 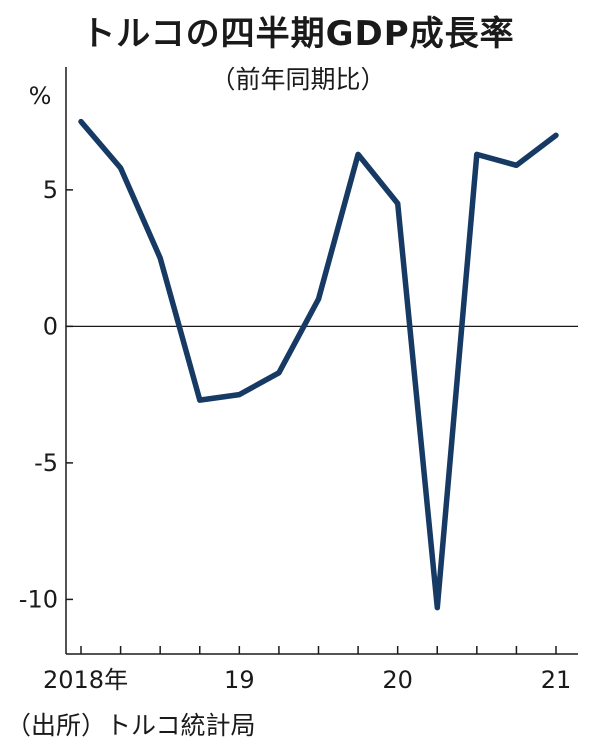 What do you see at coordinates (298, 34) in the screenshot?
I see `chart-title: トルコの四半期GDP成長率` at bounding box center [298, 34].